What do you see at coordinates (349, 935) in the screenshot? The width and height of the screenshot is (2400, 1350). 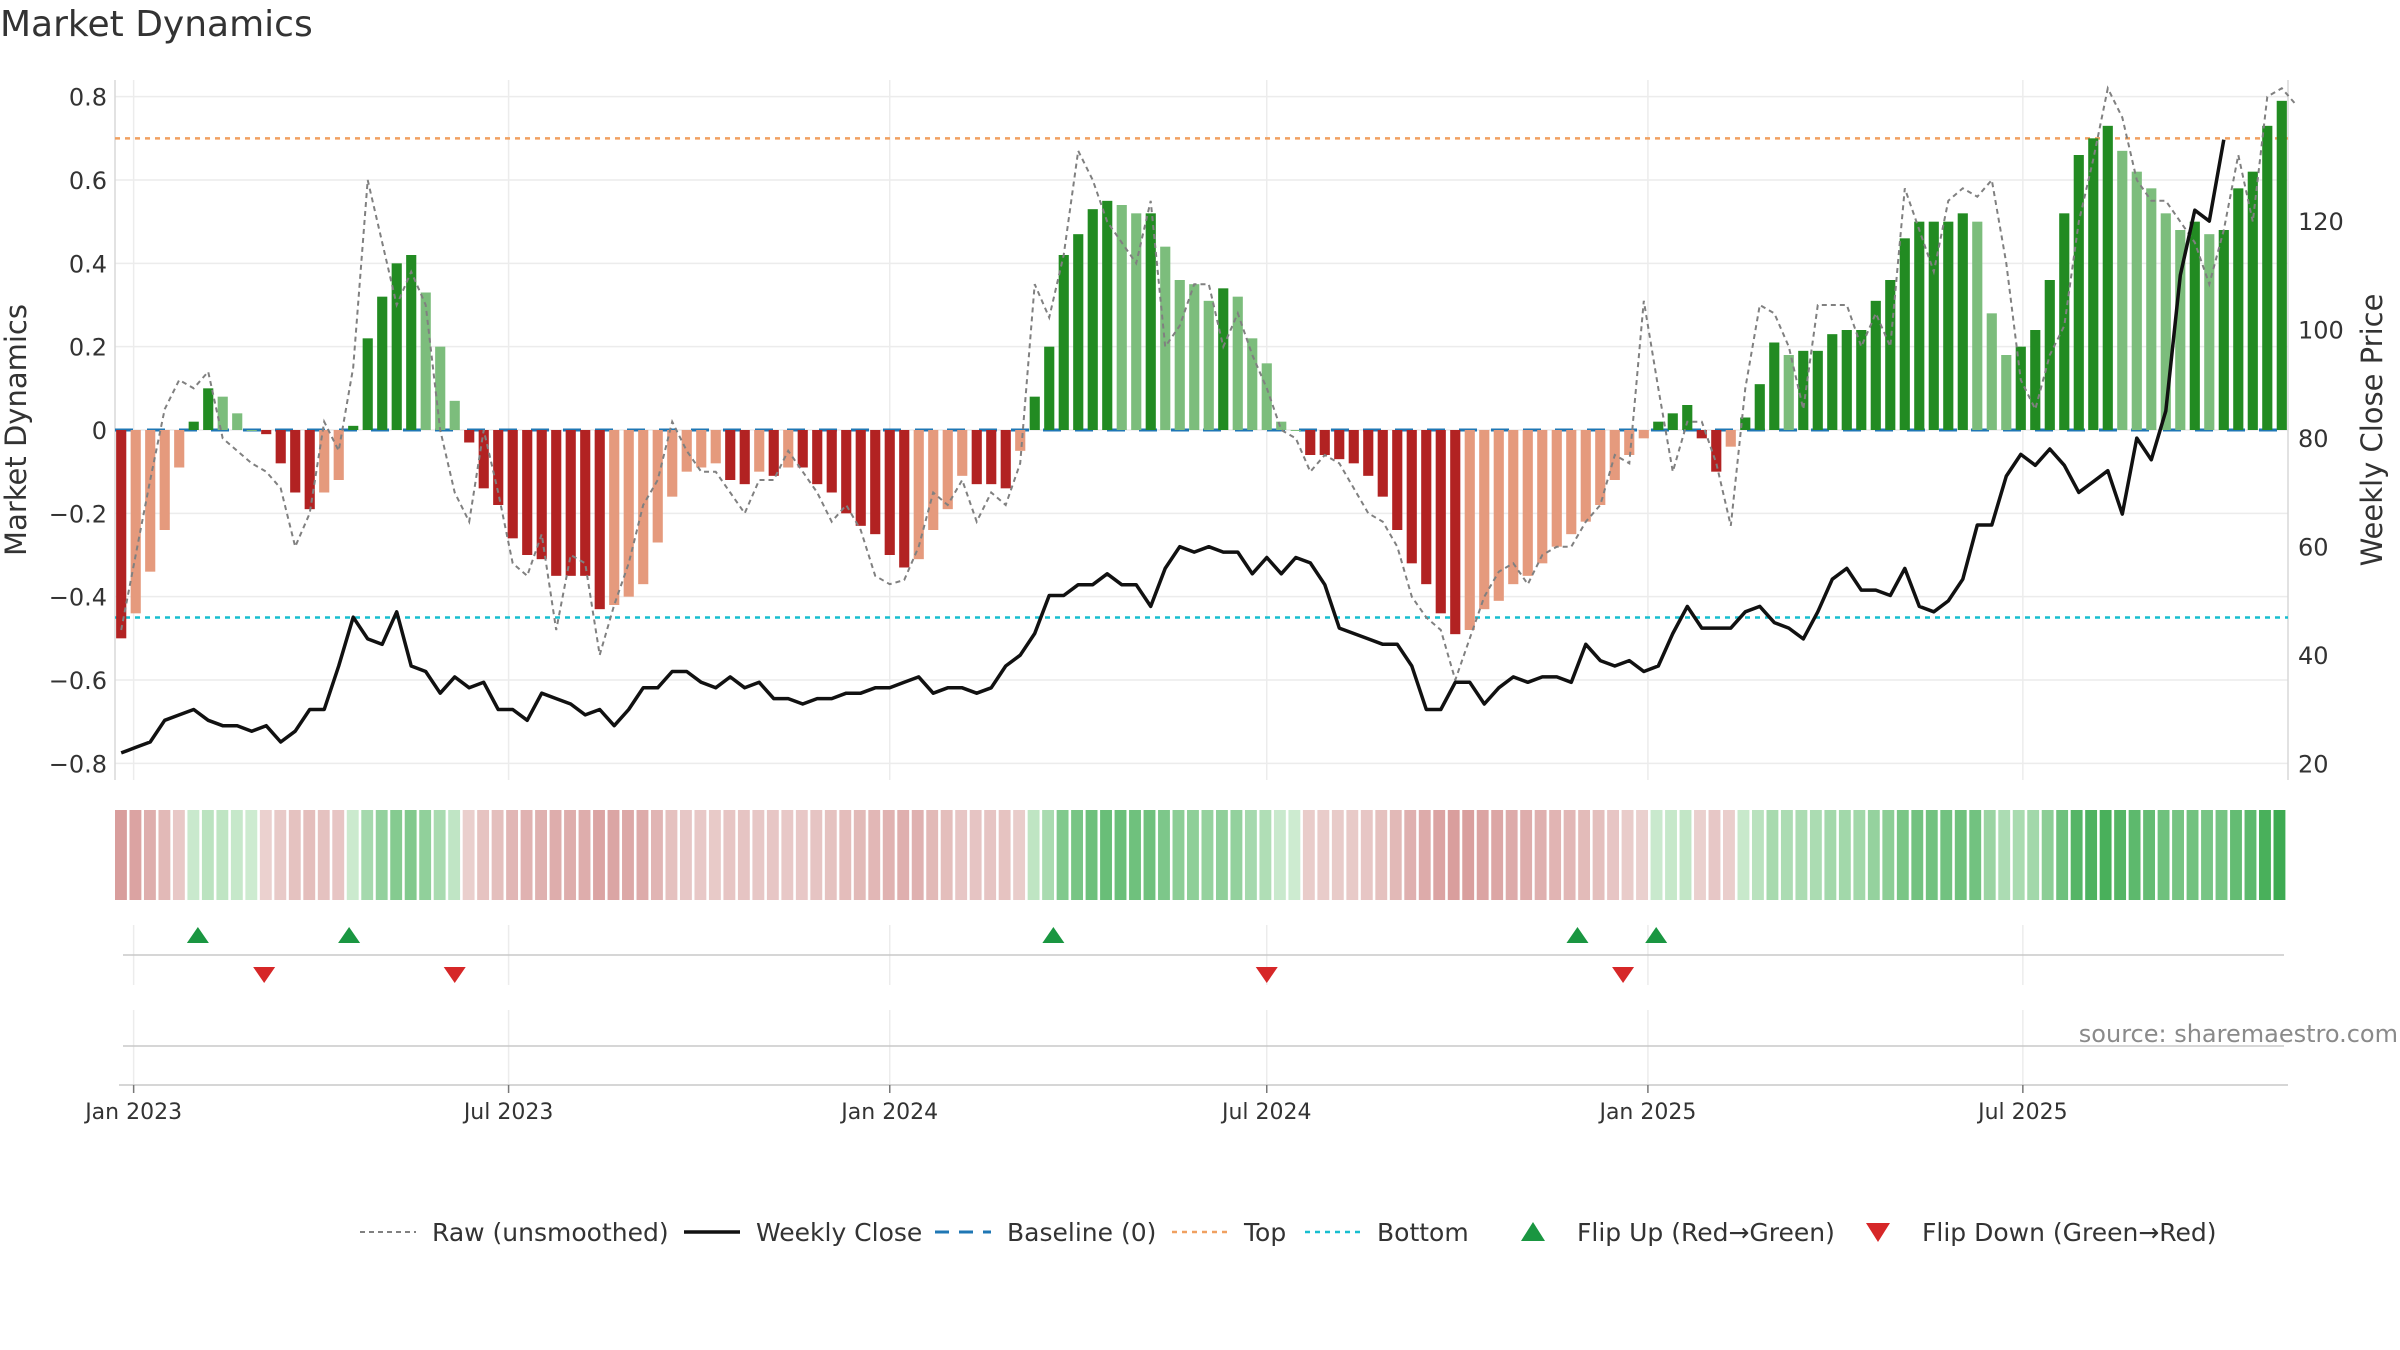 I see `flip-up-marker` at bounding box center [349, 935].